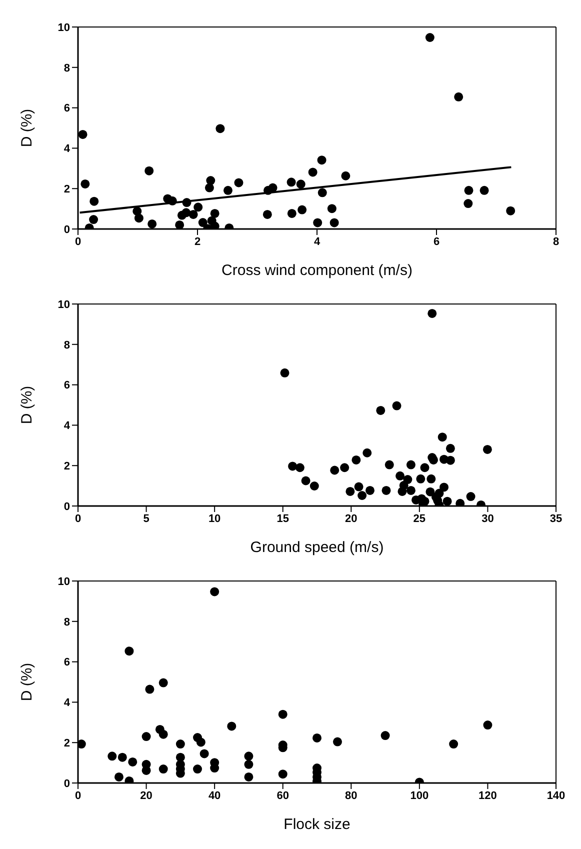  Describe the element at coordinates (197, 242) in the screenshot. I see `x-tick-label: 2` at that location.